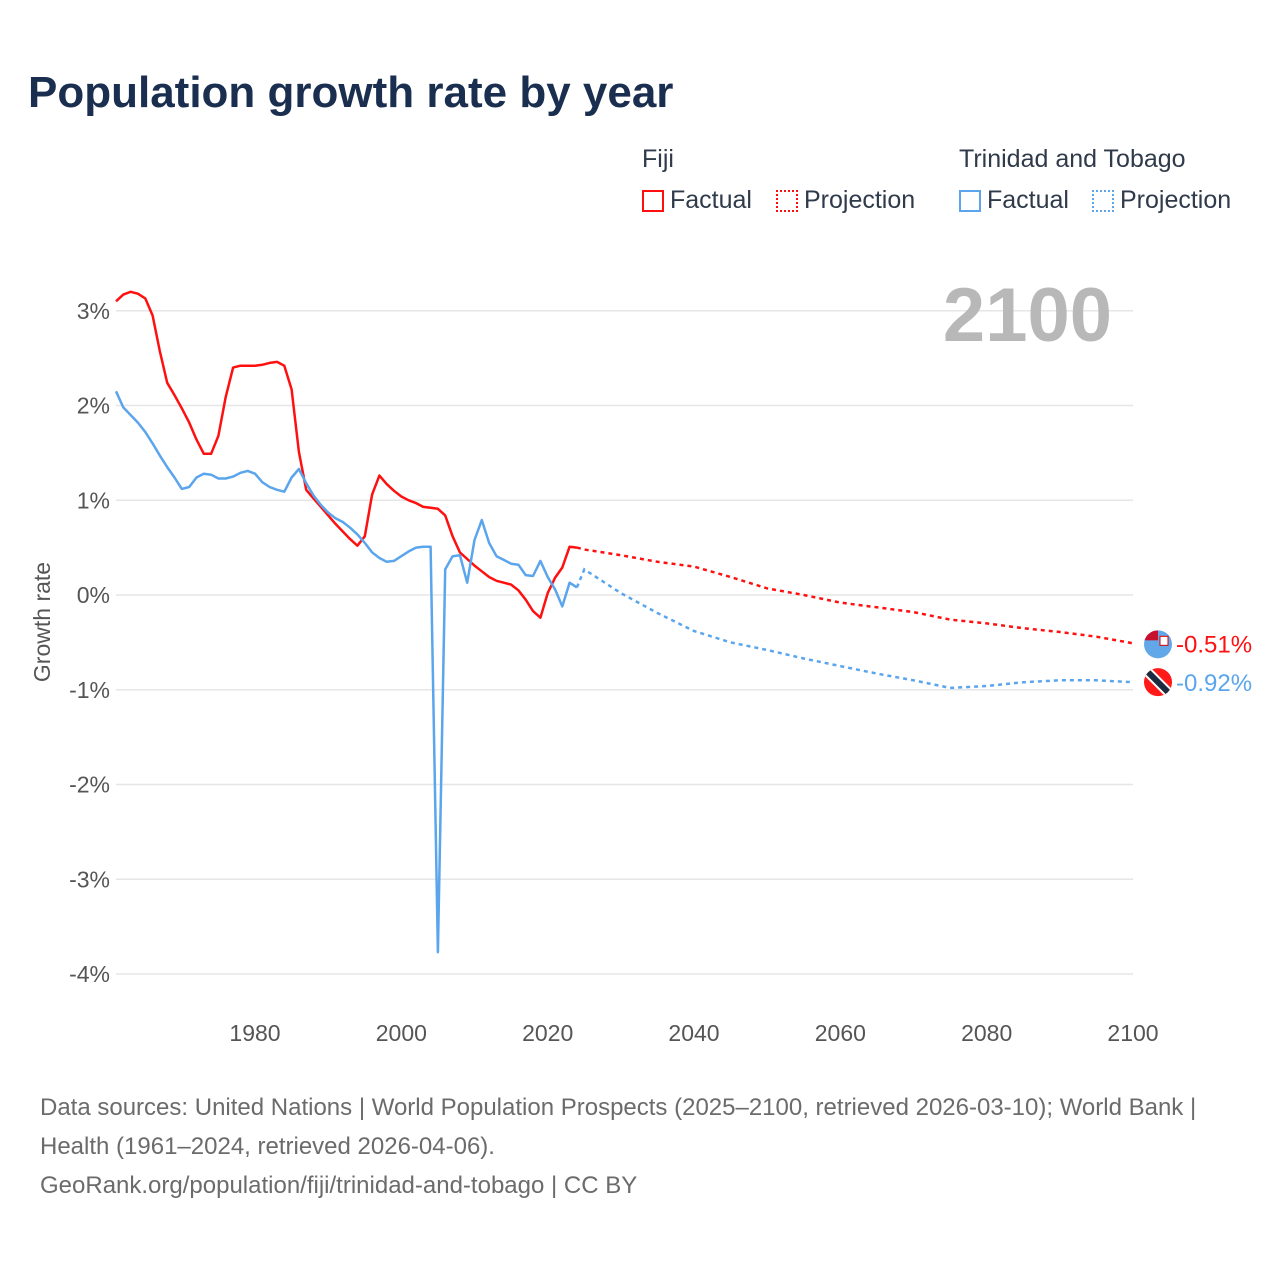 The height and width of the screenshot is (1280, 1280). I want to click on chart-title: Population growth rate by year, so click(351, 92).